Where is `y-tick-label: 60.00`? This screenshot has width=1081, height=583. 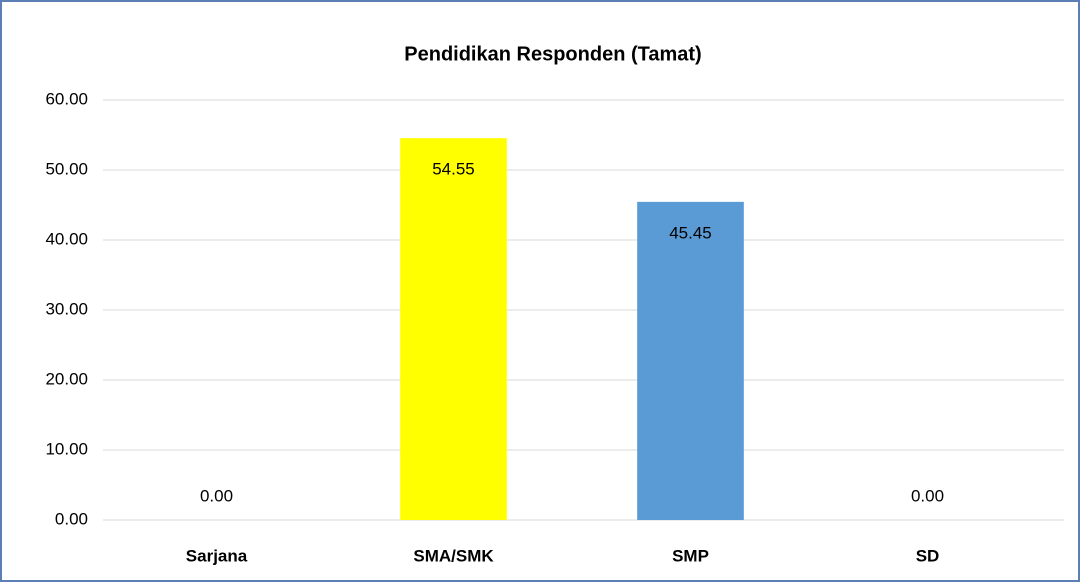
y-tick-label: 60.00 is located at coordinates (66, 98).